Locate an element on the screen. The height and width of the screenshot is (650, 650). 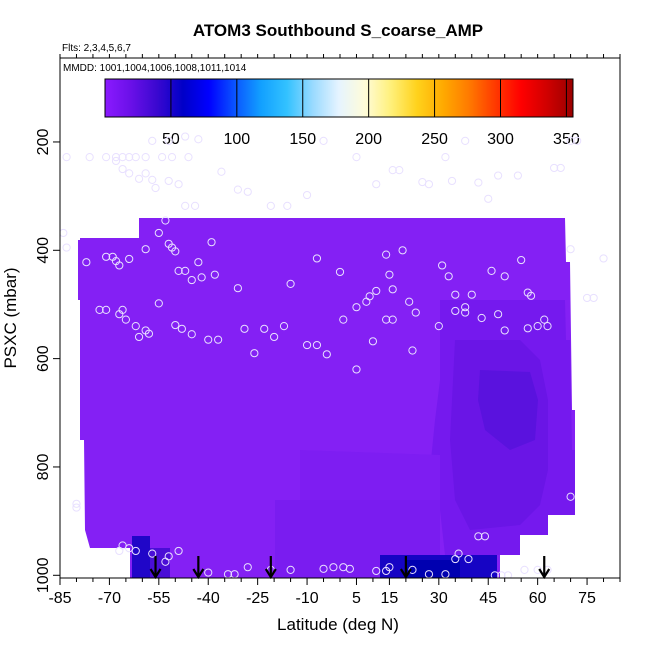
heatmap-surface-dark-right is located at coordinates (432, 569).